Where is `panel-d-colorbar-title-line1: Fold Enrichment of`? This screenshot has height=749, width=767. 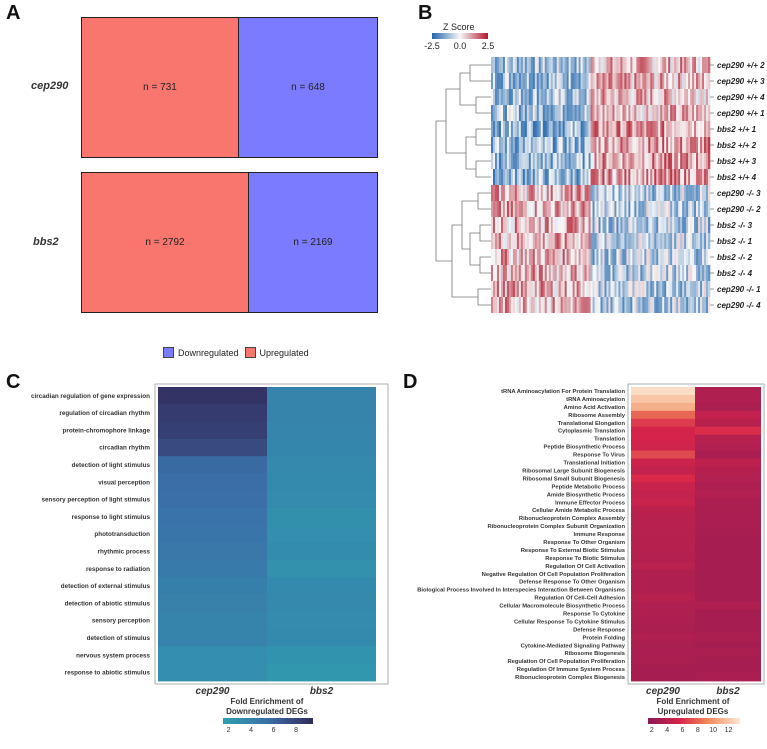
panel-d-colorbar-title-line1: Fold Enrichment of is located at coordinates (693, 701).